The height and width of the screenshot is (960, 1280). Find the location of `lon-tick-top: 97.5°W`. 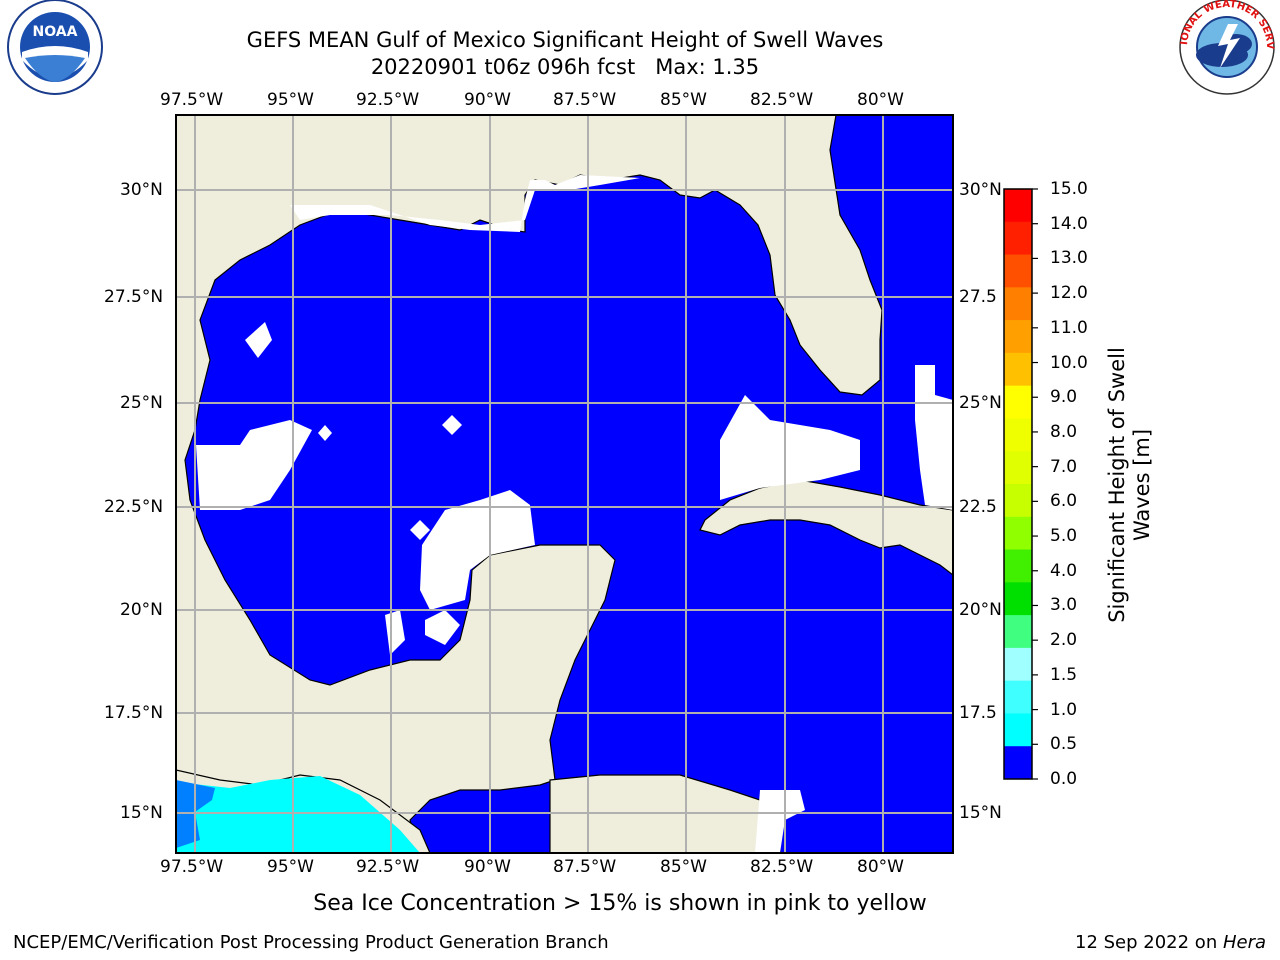

lon-tick-top: 97.5°W is located at coordinates (192, 100).